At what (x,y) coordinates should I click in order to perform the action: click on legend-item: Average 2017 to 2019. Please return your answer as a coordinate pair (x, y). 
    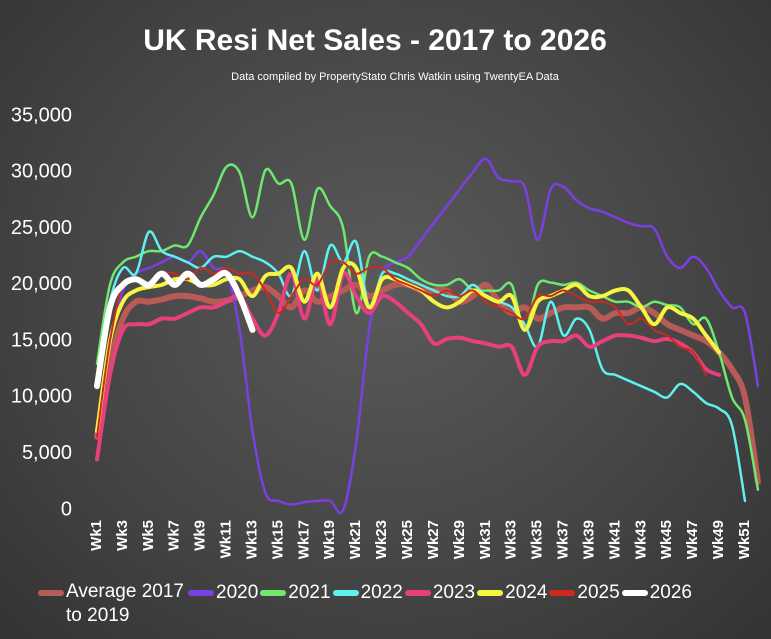
    Looking at the image, I should click on (112, 604).